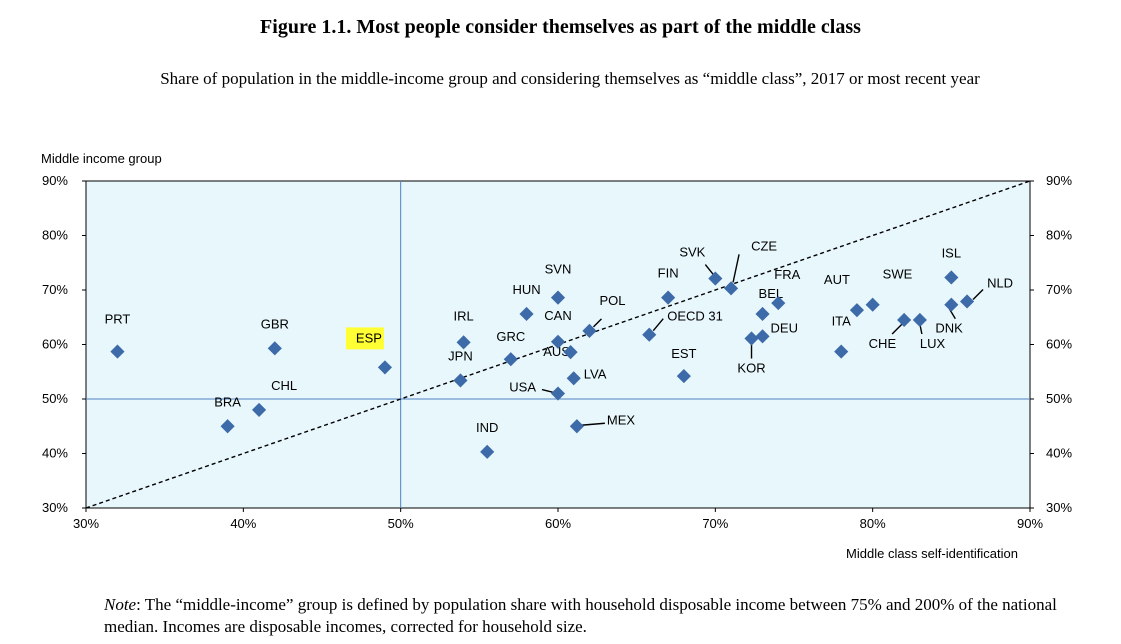 Image resolution: width=1121 pixels, height=644 pixels. I want to click on x-tick-label: 60%, so click(558, 523).